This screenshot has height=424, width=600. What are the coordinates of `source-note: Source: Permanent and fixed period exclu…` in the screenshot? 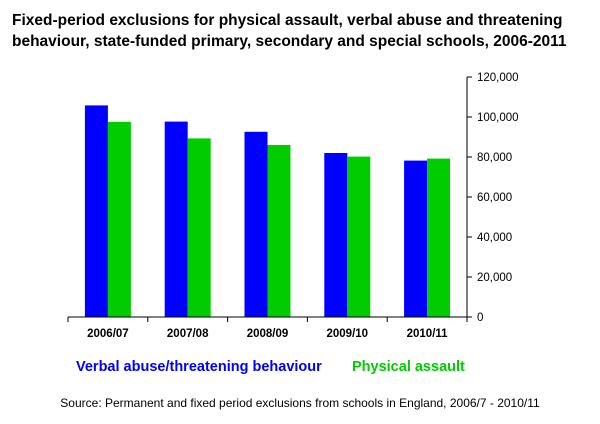 It's located at (300, 403).